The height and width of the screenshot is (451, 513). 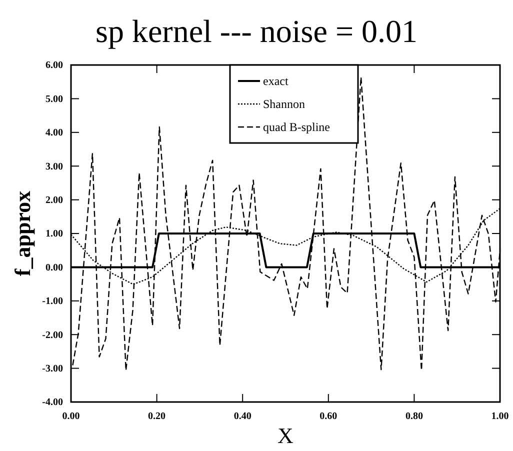 I want to click on y-tick-label: -1.00, so click(x=52, y=302).